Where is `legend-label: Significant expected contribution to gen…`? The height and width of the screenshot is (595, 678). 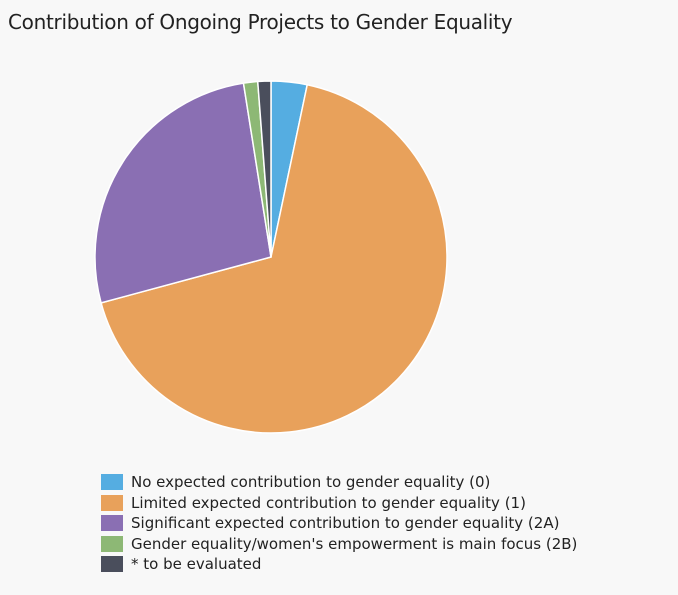 legend-label: Significant expected contribution to gen… is located at coordinates (345, 523).